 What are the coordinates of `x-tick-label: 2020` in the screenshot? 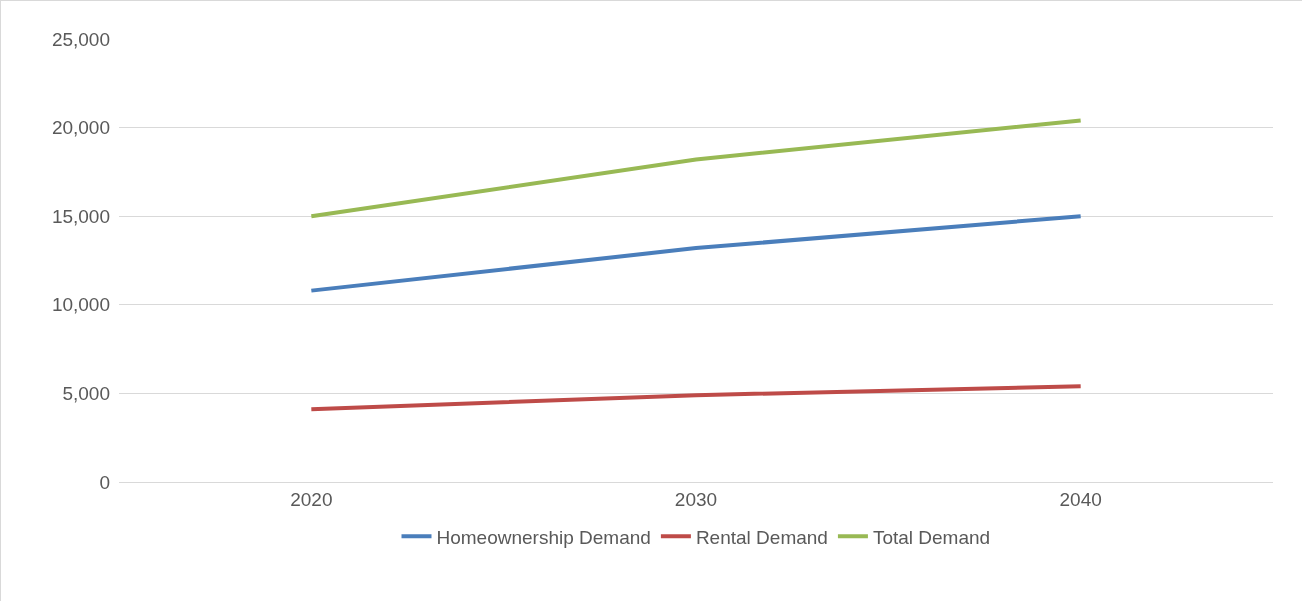 It's located at (311, 499).